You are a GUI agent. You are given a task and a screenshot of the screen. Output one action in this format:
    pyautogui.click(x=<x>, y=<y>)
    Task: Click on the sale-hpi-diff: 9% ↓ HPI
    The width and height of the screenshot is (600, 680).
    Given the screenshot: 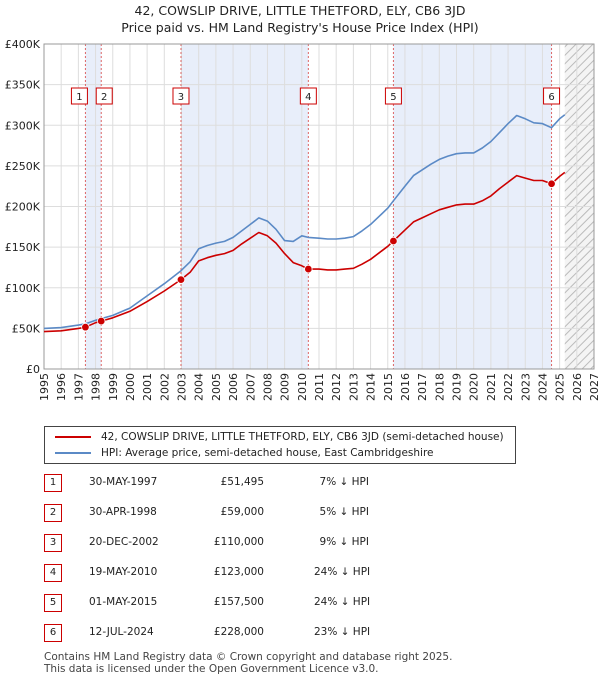 What is the action you would take?
    pyautogui.click(x=344, y=542)
    